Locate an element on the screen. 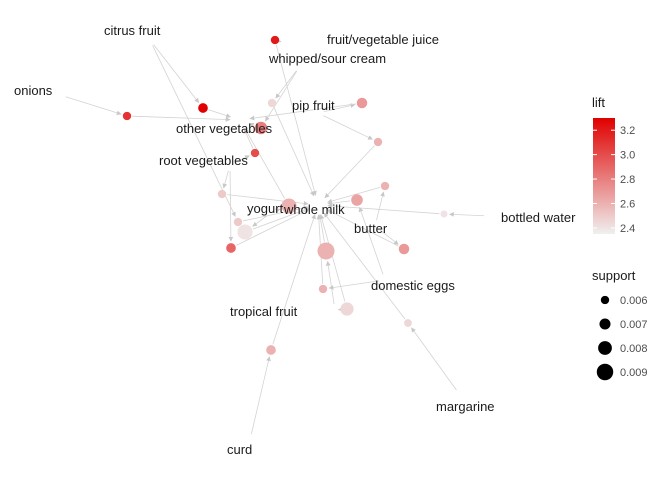  support-legend-title: support is located at coordinates (614, 275).